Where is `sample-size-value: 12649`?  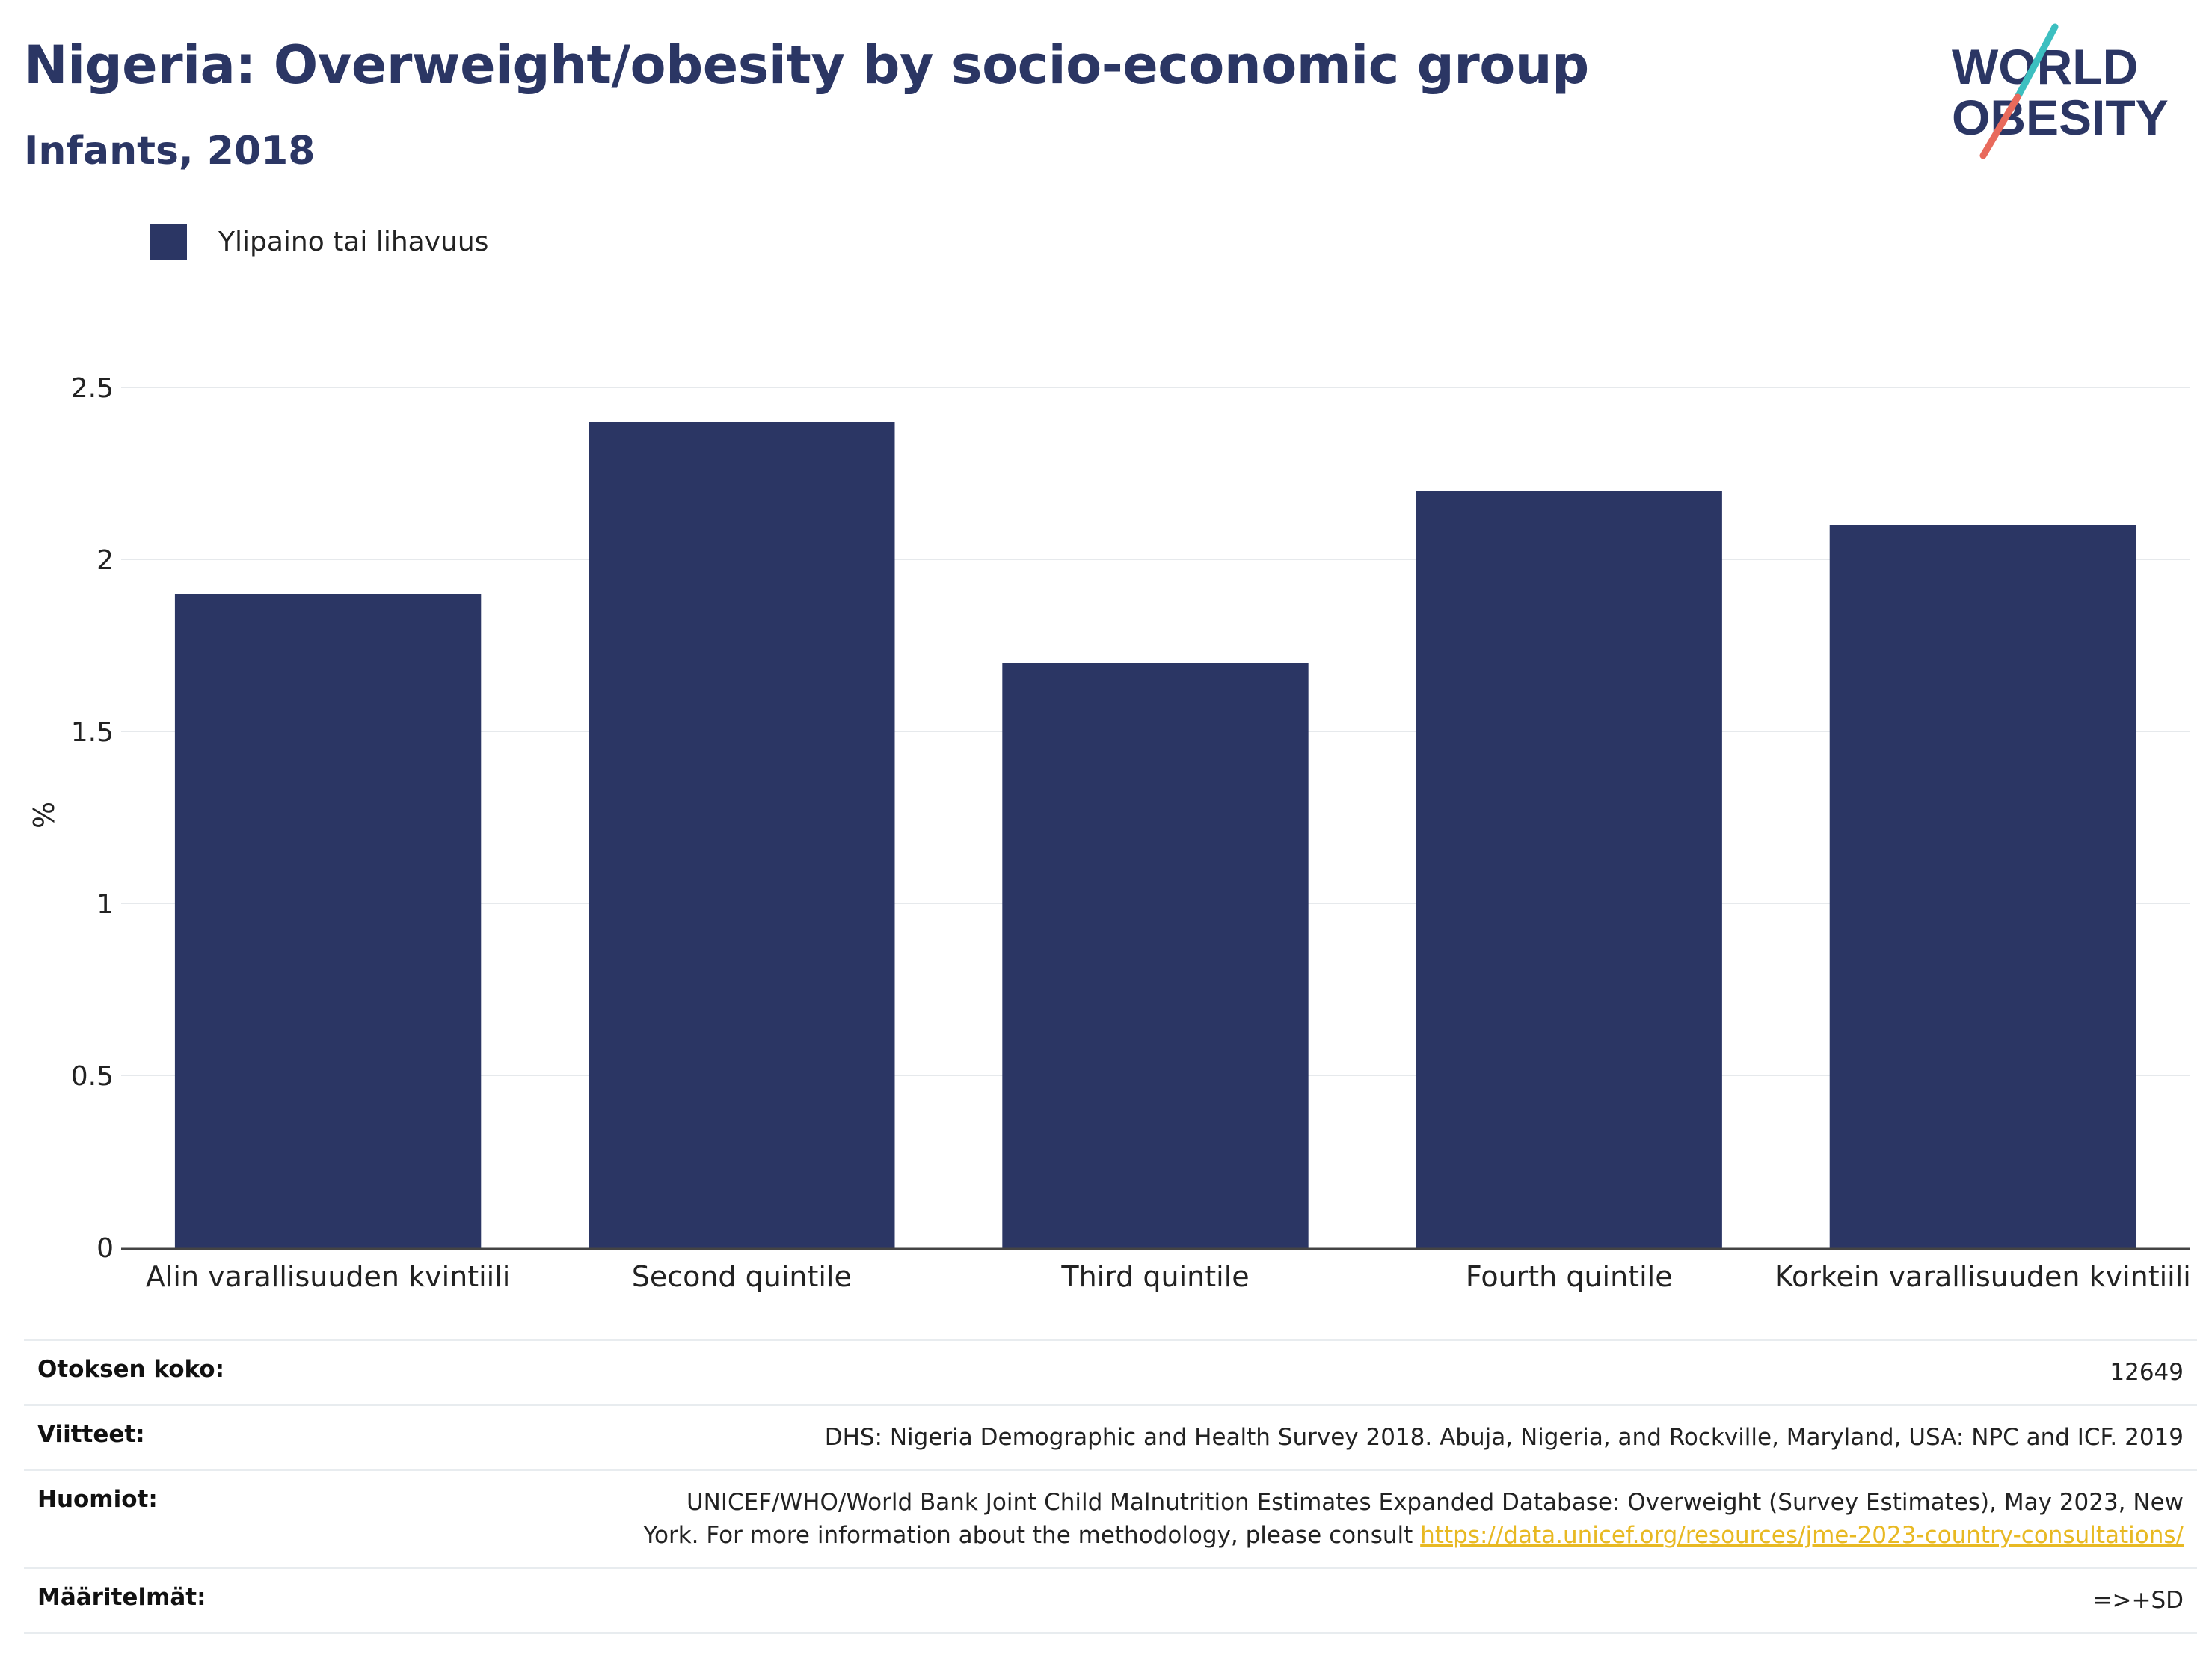 sample-size-value: 12649 is located at coordinates (2147, 1372).